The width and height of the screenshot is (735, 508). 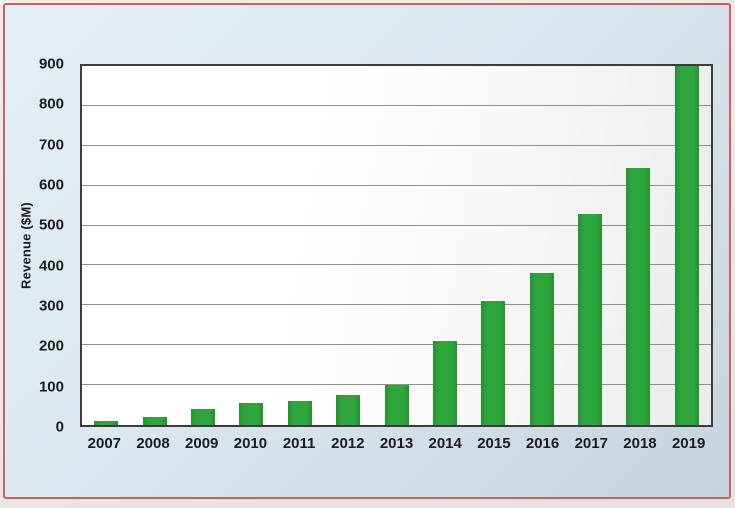 I want to click on x-tick-label-2011: 2011, so click(x=299, y=443).